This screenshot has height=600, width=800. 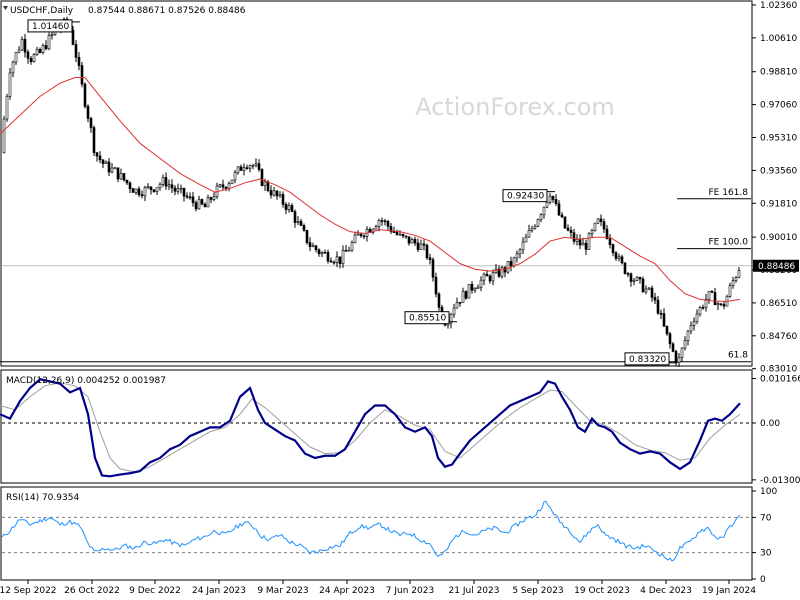 I want to click on rsi-line, so click(x=371, y=531).